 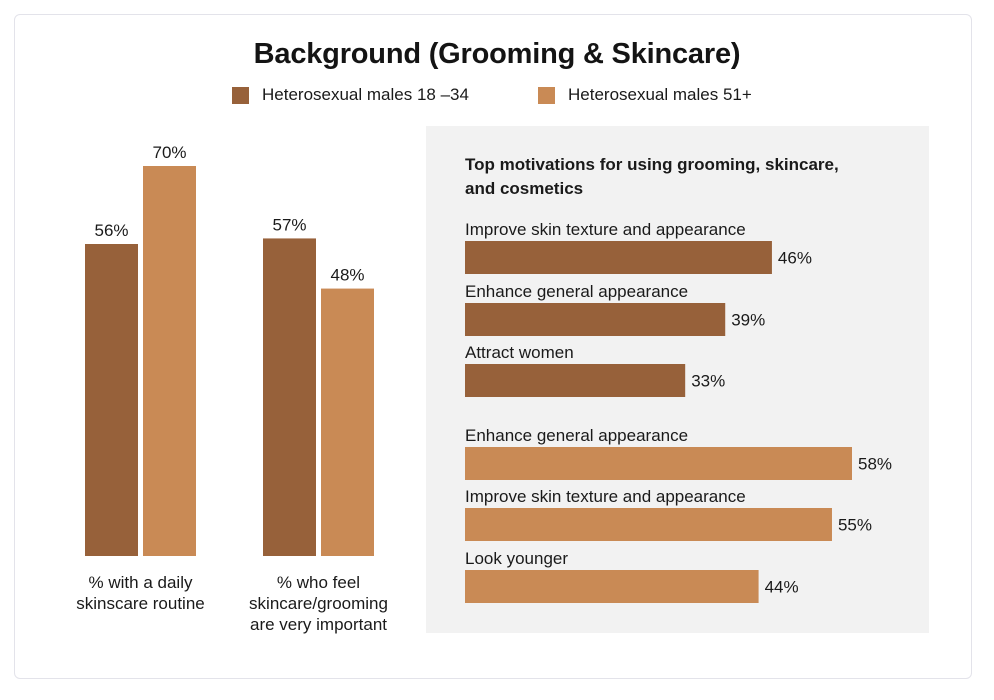 What do you see at coordinates (519, 352) in the screenshot?
I see `motivation-label-young-3: Attract women` at bounding box center [519, 352].